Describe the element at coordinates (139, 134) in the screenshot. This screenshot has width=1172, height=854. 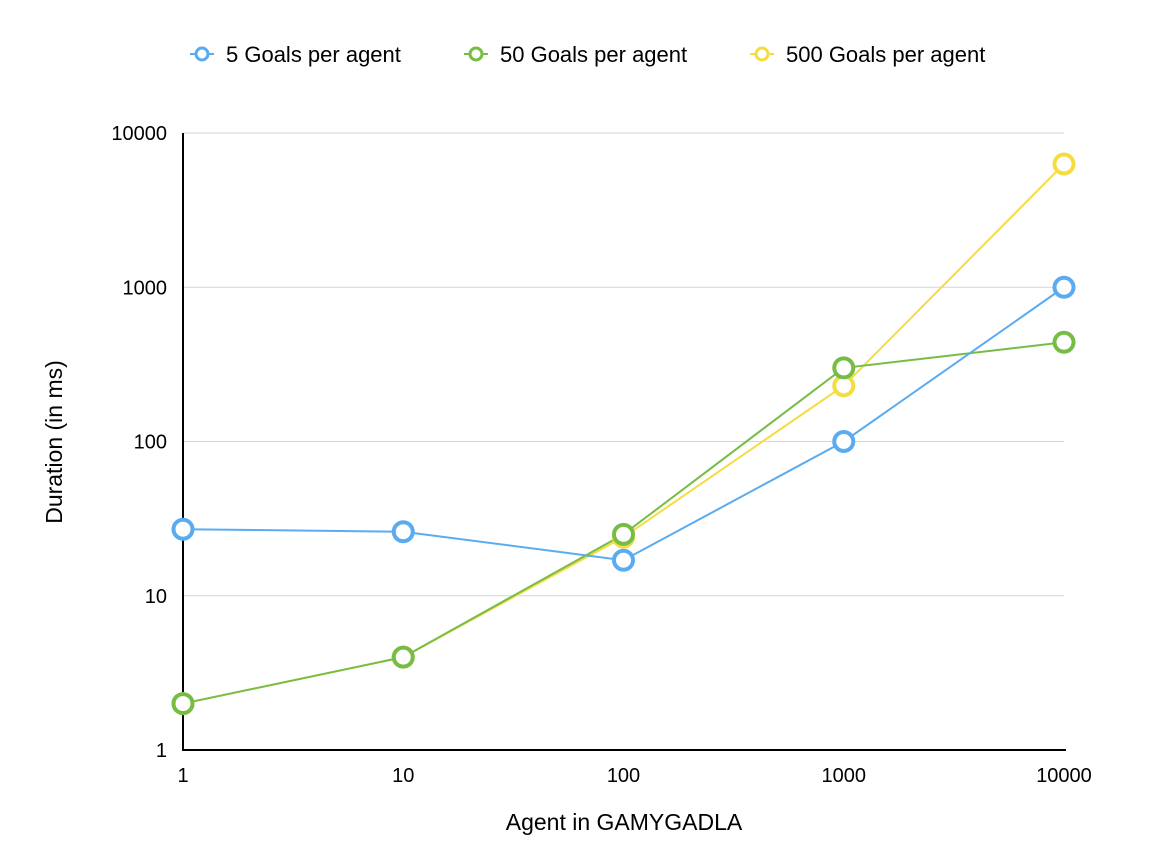
I see `y-tick-label: 10000` at that location.